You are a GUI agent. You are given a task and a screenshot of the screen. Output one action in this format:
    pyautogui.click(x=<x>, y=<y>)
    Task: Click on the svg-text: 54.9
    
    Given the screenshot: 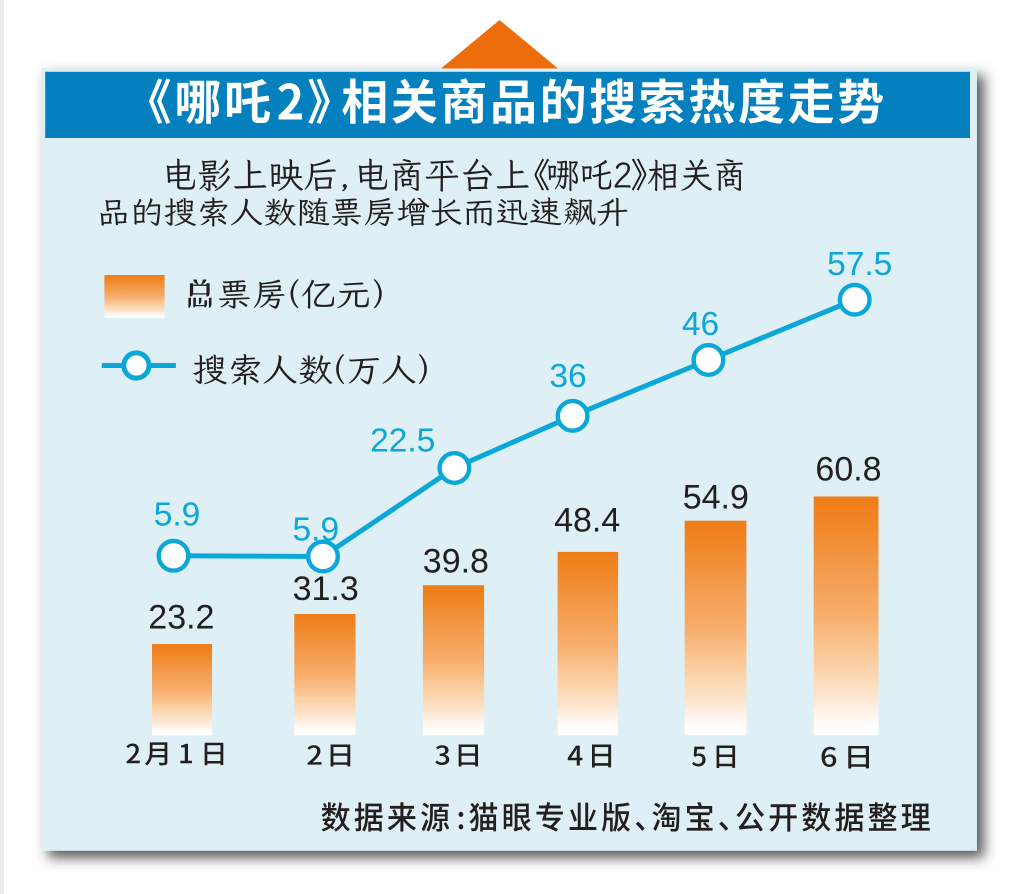 What is the action you would take?
    pyautogui.click(x=716, y=498)
    